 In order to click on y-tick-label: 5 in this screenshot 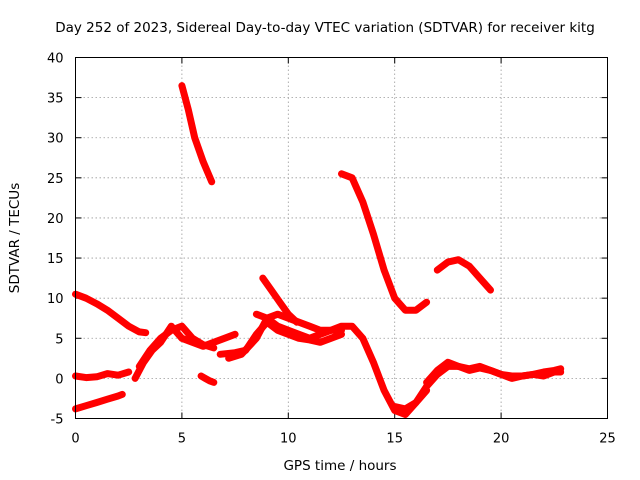, I will do `click(59, 339)`.